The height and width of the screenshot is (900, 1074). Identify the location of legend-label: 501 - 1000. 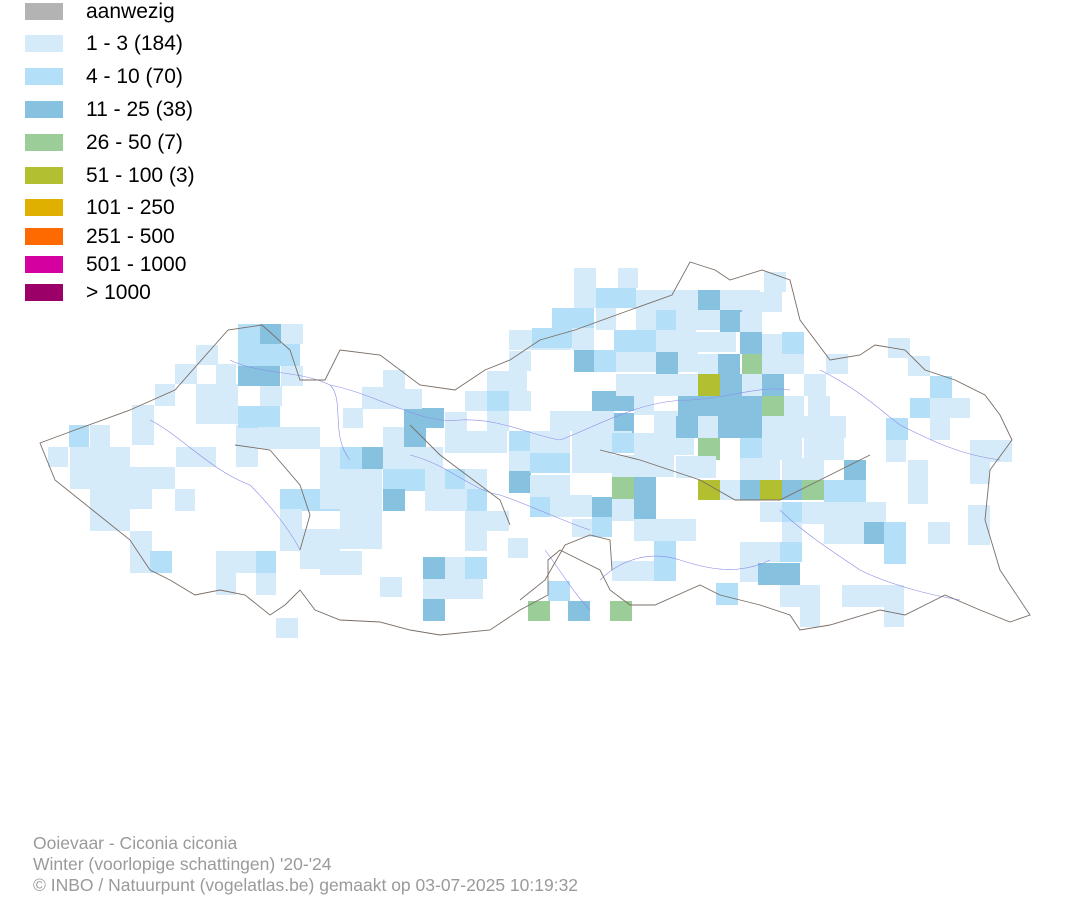
(136, 264).